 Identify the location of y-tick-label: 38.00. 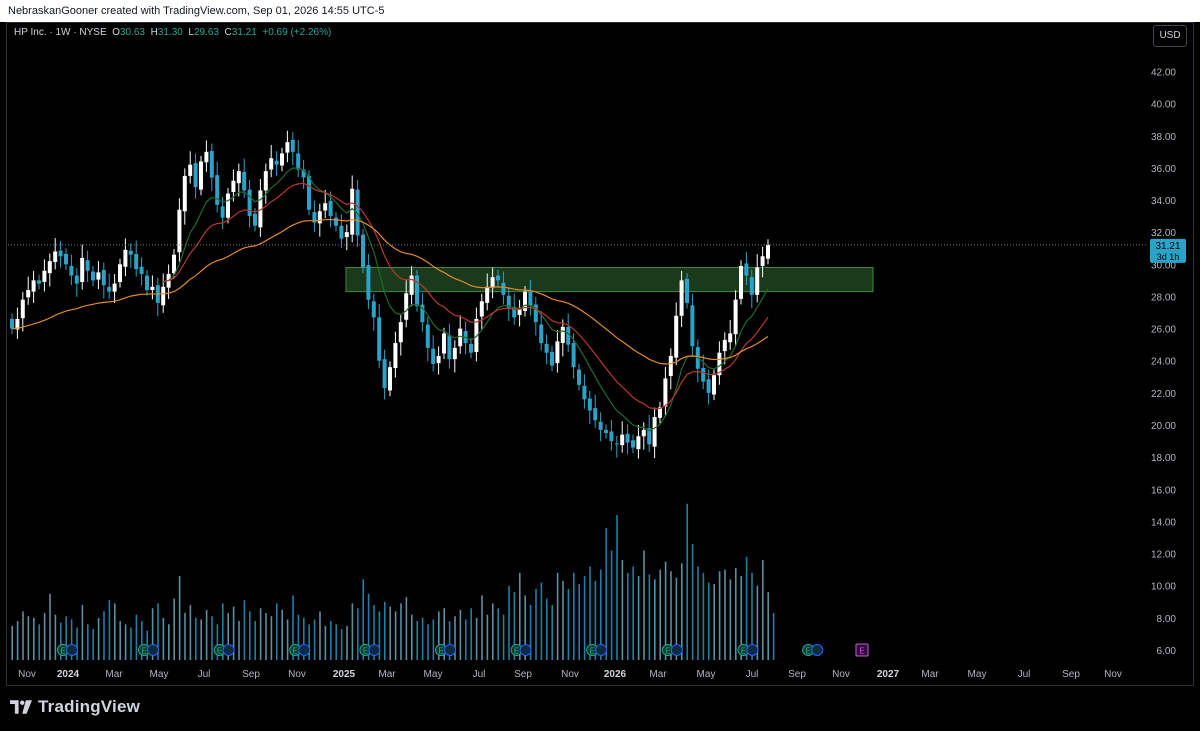
(1163, 137).